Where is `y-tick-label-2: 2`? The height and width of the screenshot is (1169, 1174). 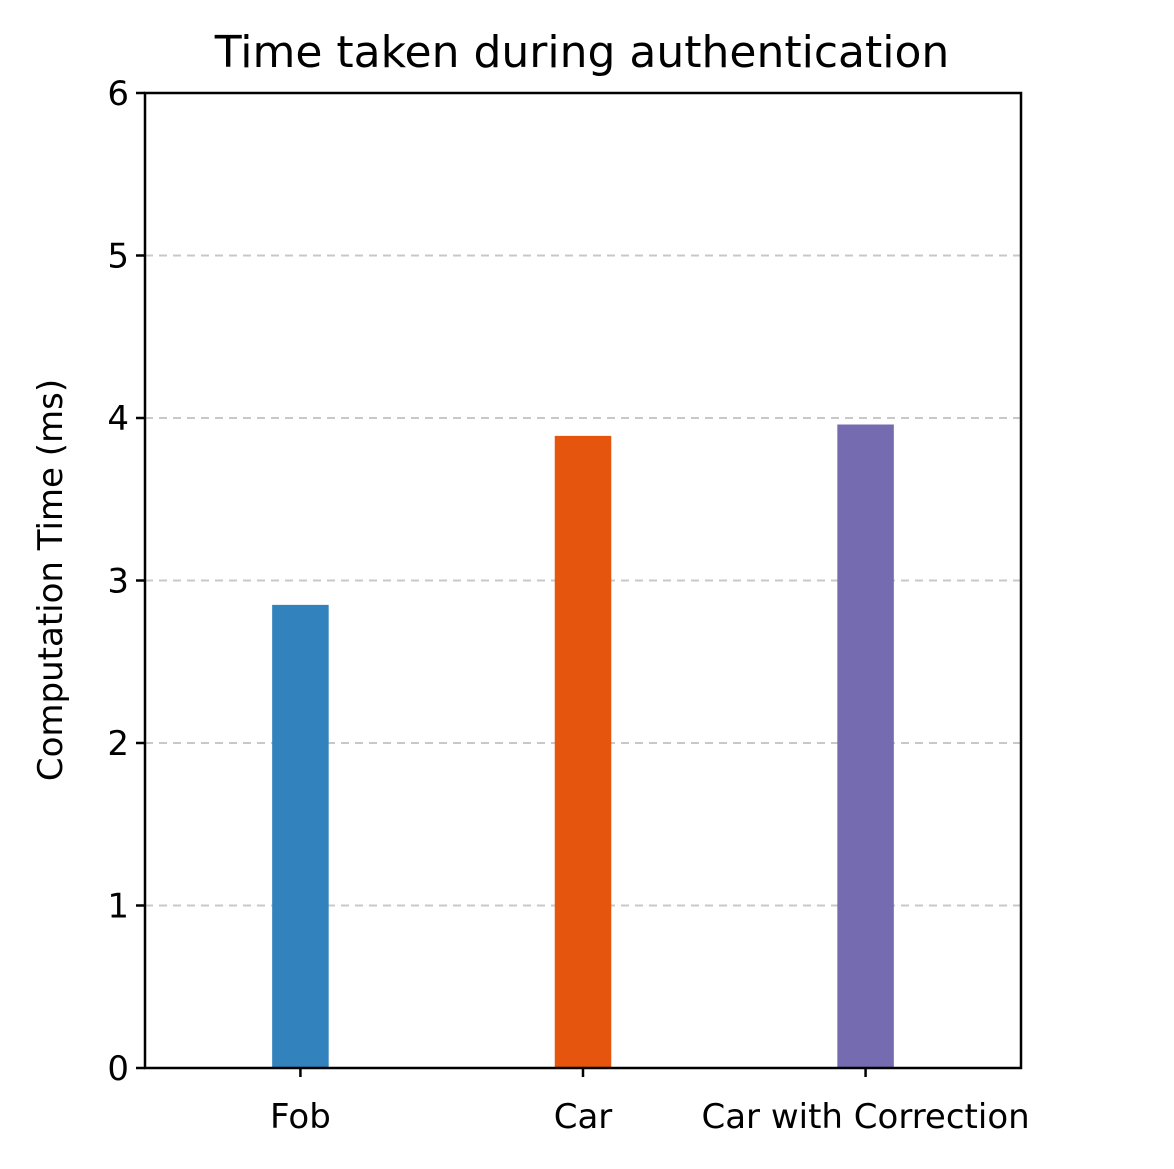 y-tick-label-2: 2 is located at coordinates (118, 744).